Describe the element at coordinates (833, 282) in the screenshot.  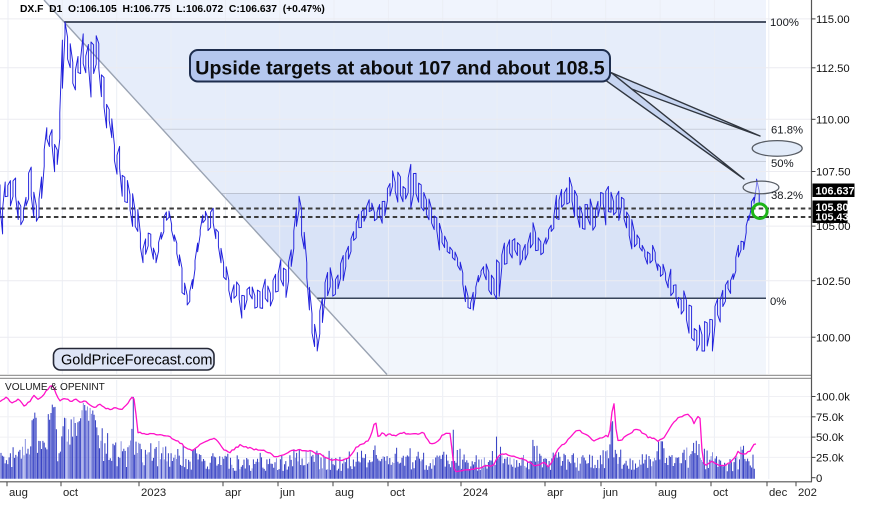
I see `svg-text: 102.50` at that location.